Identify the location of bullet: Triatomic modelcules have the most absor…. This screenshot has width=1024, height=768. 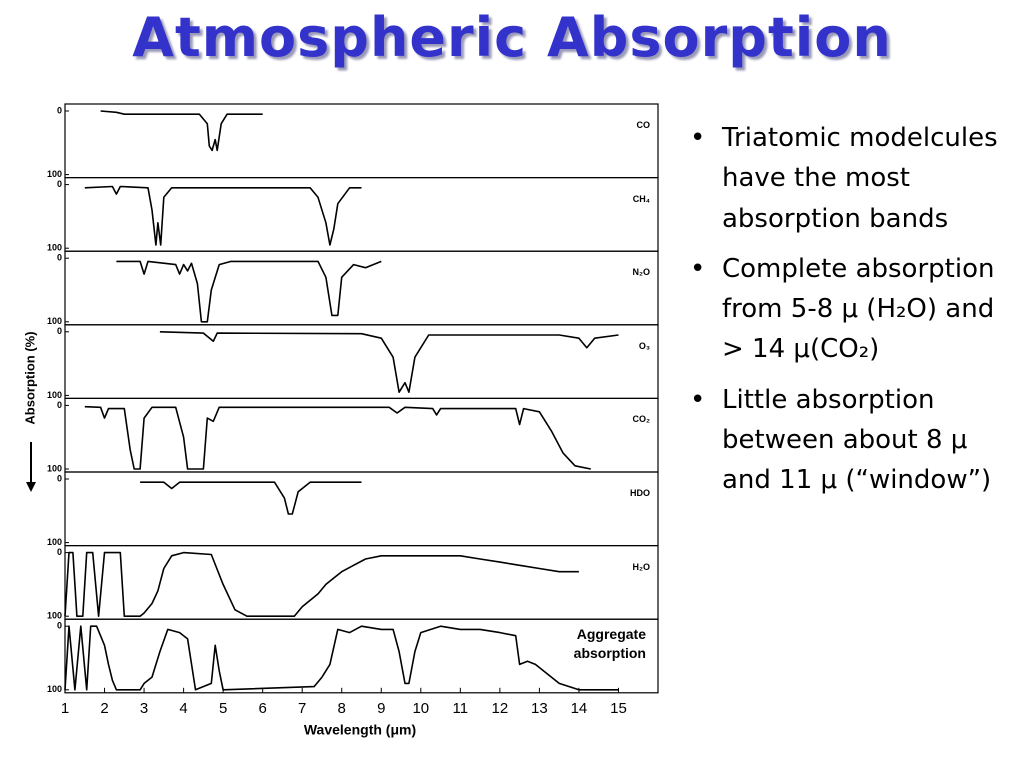
(850, 178).